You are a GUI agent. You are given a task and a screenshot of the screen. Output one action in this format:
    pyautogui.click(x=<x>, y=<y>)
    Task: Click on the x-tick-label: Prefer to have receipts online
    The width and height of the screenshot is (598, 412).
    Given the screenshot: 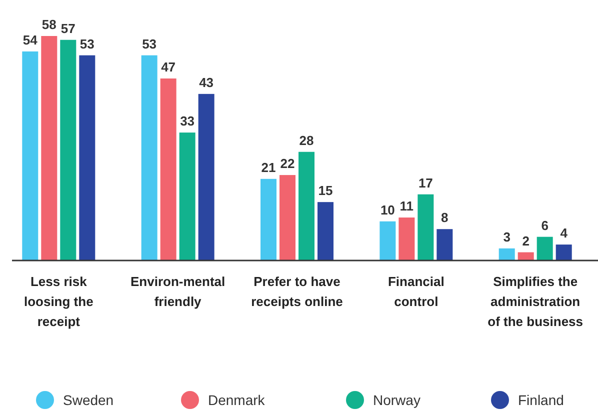 What is the action you would take?
    pyautogui.click(x=297, y=291)
    